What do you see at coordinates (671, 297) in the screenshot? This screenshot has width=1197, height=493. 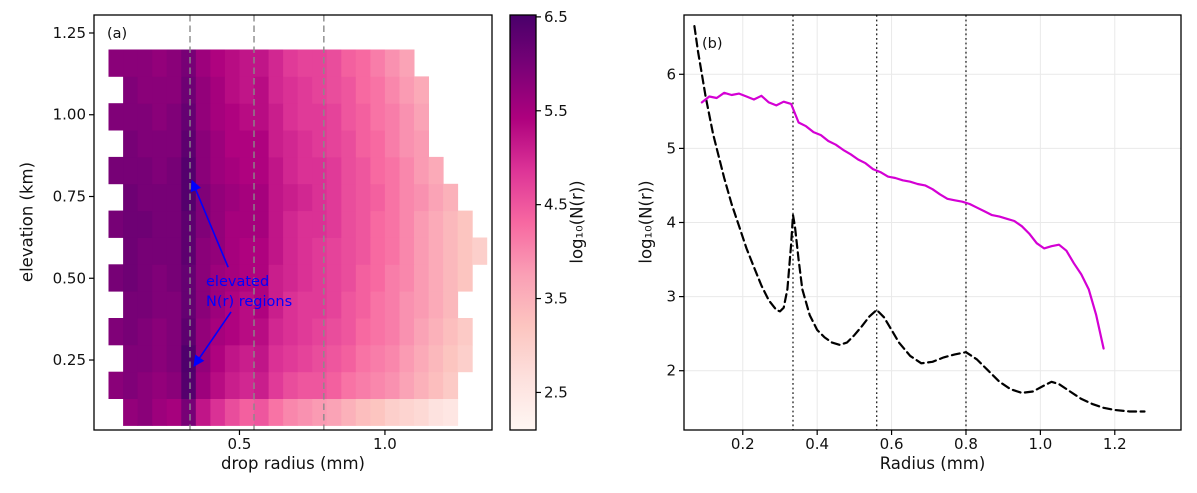 I see `tick-label: 3` at bounding box center [671, 297].